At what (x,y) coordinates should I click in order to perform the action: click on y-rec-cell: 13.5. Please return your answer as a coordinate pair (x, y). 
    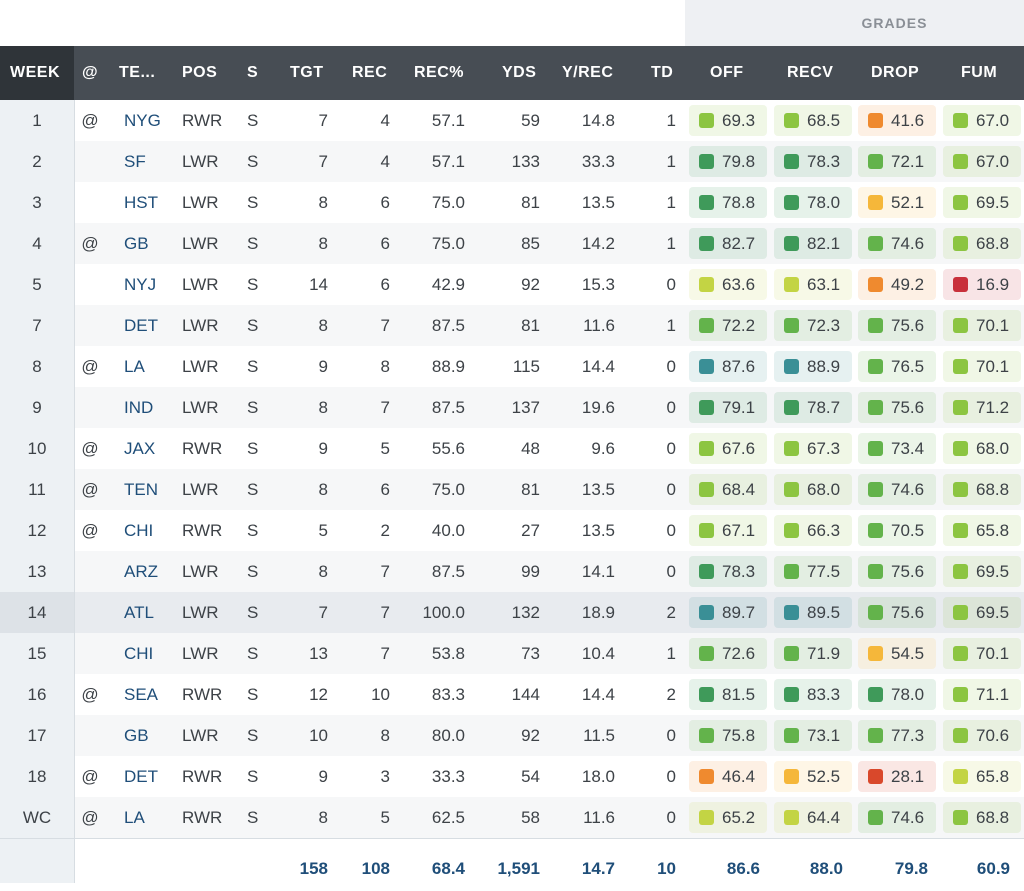
    Looking at the image, I should click on (598, 202).